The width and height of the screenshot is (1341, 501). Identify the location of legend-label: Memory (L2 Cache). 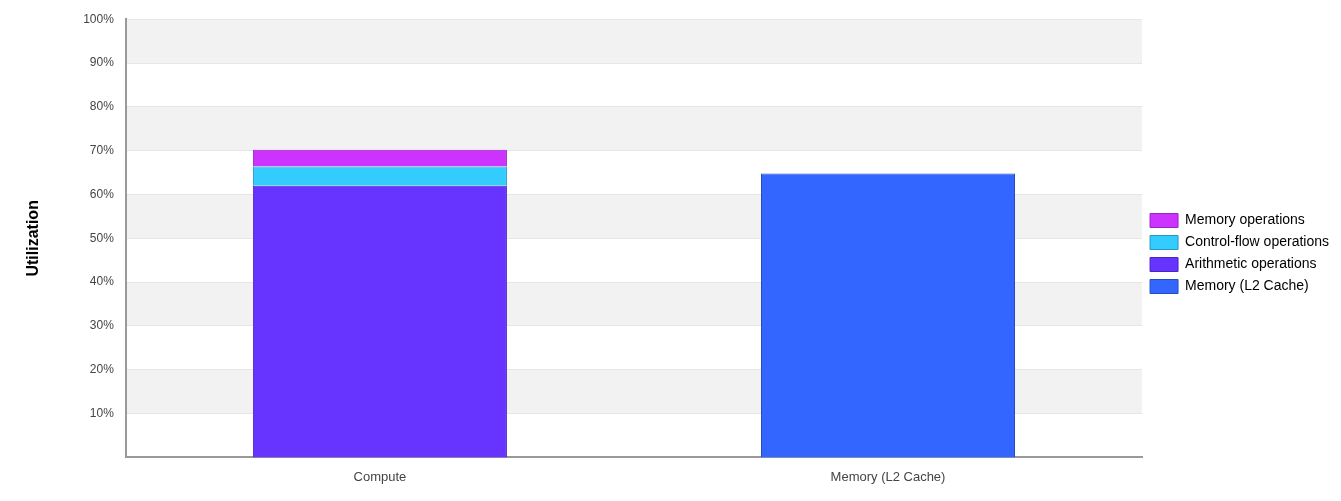
(1247, 285).